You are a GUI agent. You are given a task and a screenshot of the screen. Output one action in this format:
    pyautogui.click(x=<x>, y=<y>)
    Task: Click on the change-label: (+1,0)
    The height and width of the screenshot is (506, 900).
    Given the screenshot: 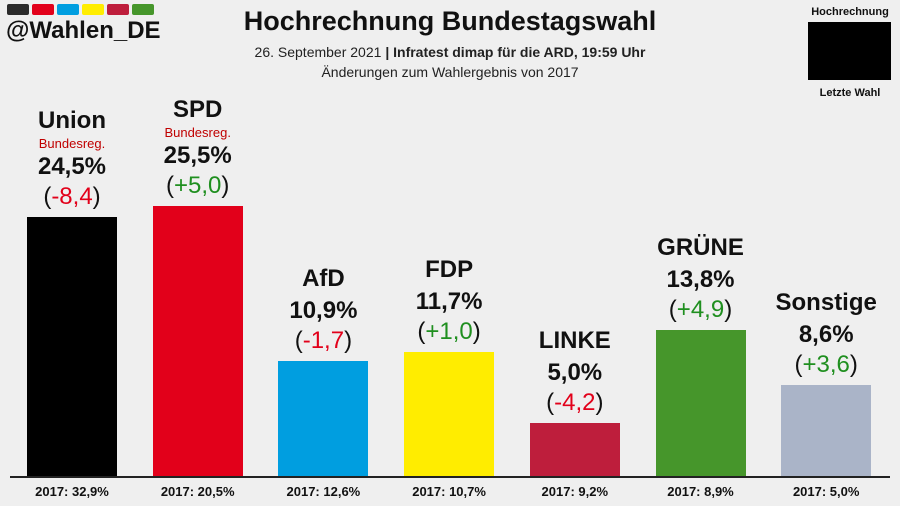 What is the action you would take?
    pyautogui.click(x=449, y=332)
    